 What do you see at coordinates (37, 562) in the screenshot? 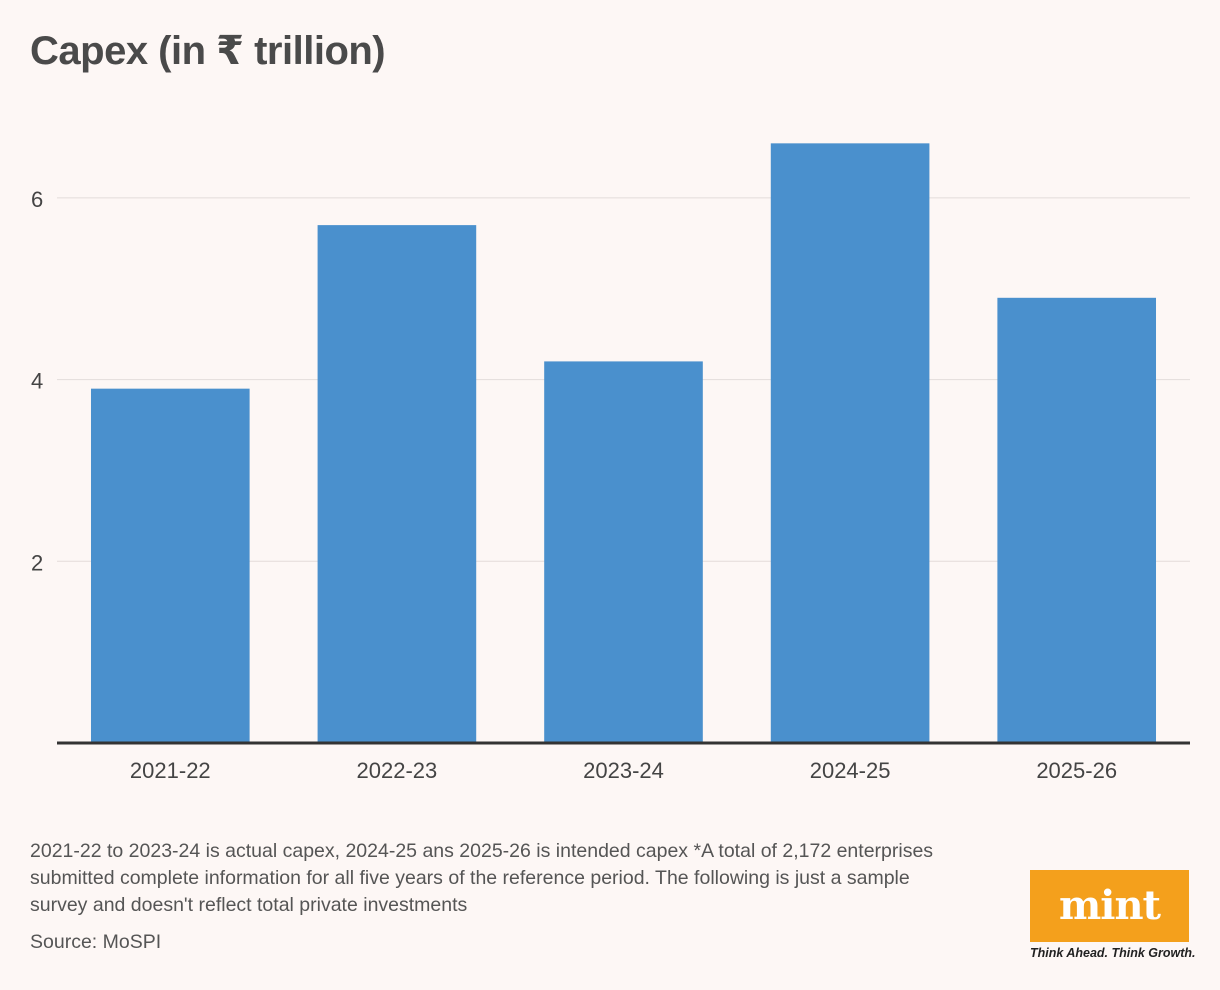
I see `y-tick-label: 2` at bounding box center [37, 562].